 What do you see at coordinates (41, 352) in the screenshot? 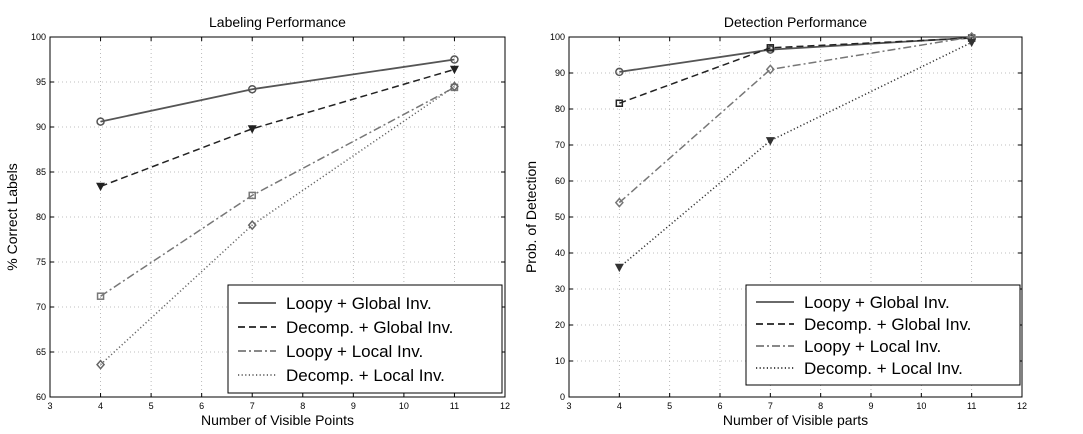
I see `y-tick-label: 65` at bounding box center [41, 352].